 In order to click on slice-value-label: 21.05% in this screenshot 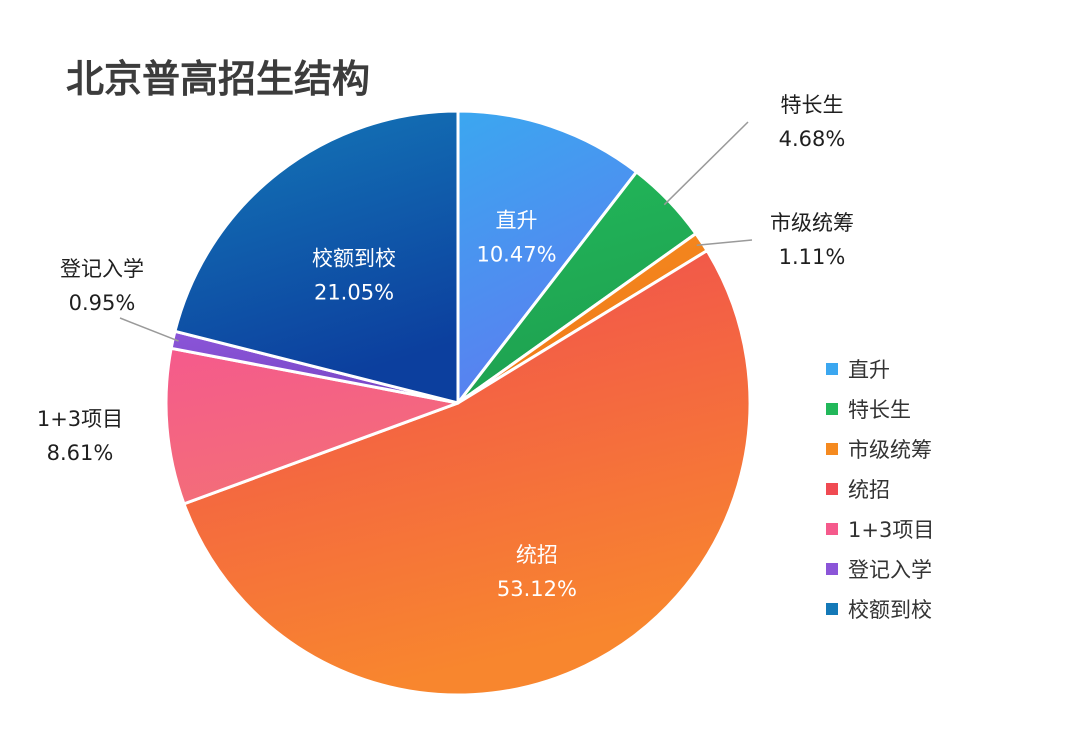, I will do `click(354, 292)`.